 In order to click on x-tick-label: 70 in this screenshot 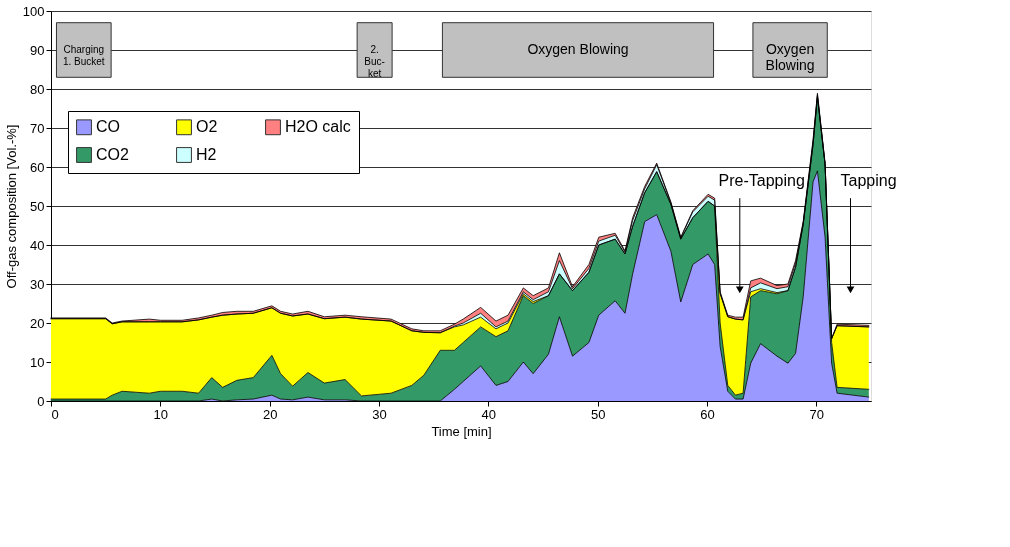, I will do `click(817, 414)`.